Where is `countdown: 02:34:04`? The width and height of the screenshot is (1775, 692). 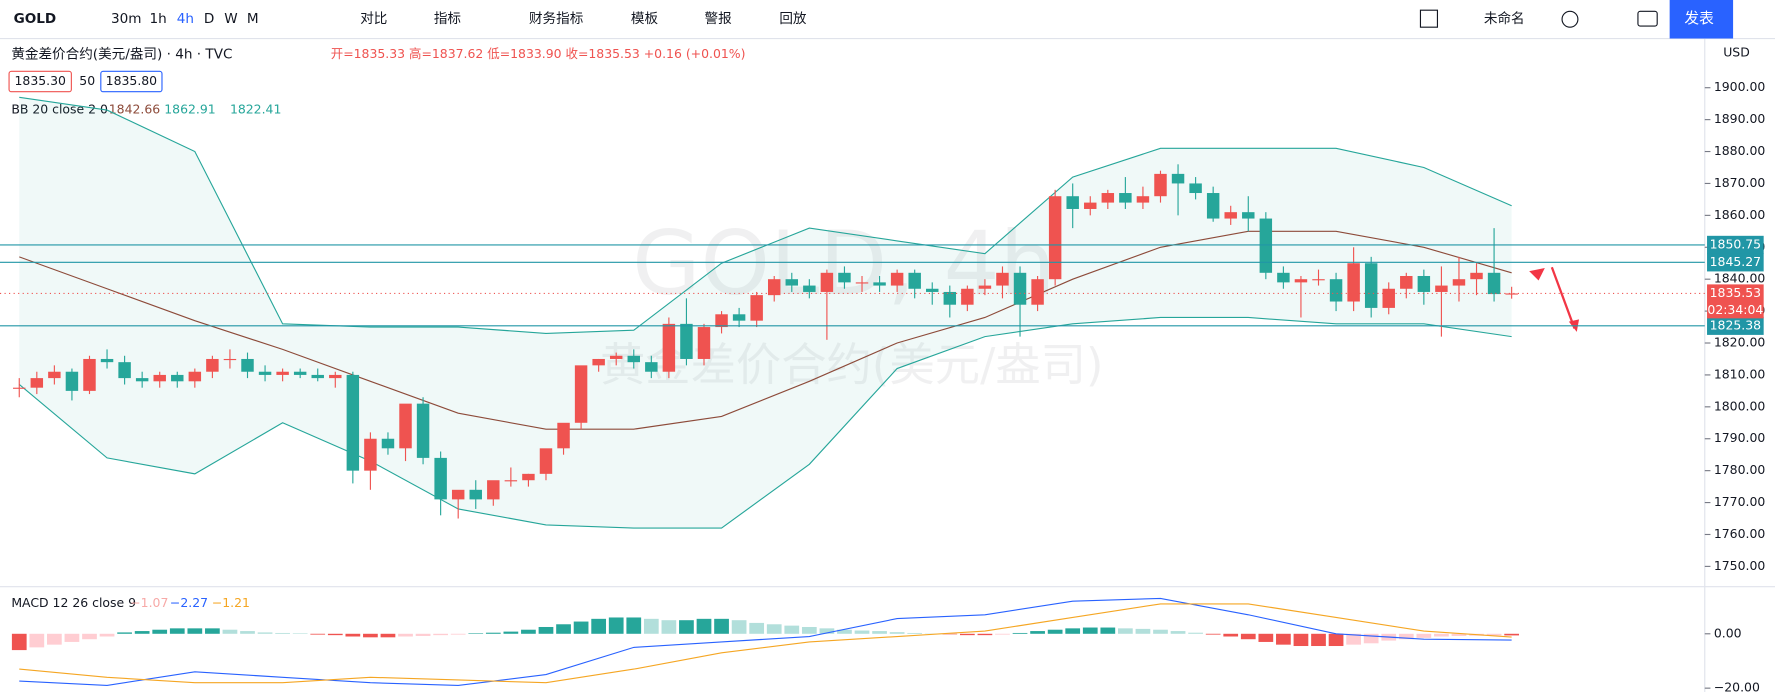 countdown: 02:34:04 is located at coordinates (1735, 309).